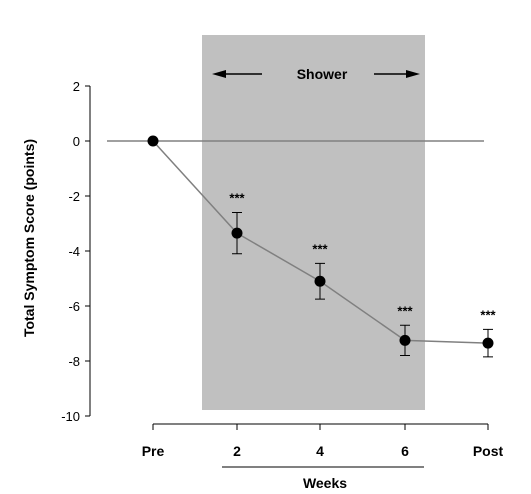 The height and width of the screenshot is (494, 531). I want to click on x-tick-label: 6, so click(405, 451).